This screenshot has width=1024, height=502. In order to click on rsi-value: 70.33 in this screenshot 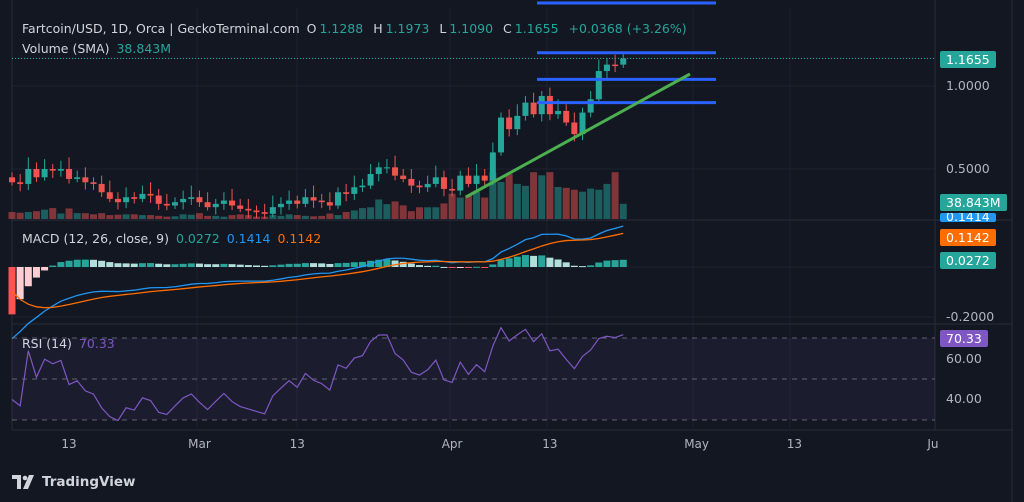, I will do `click(96, 343)`.